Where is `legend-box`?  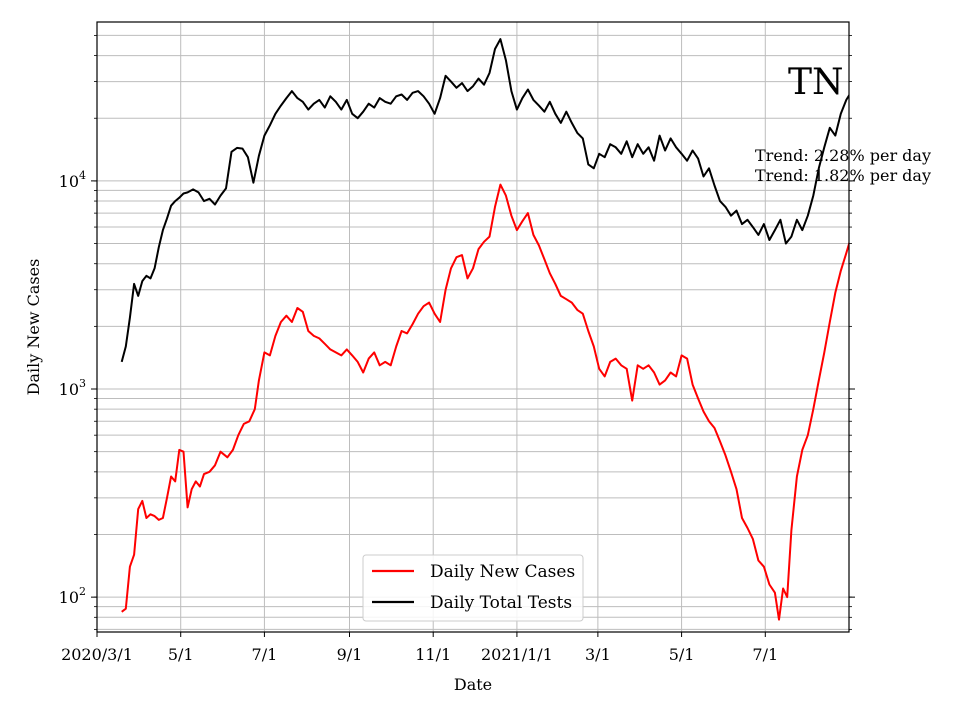
legend-box is located at coordinates (473, 588).